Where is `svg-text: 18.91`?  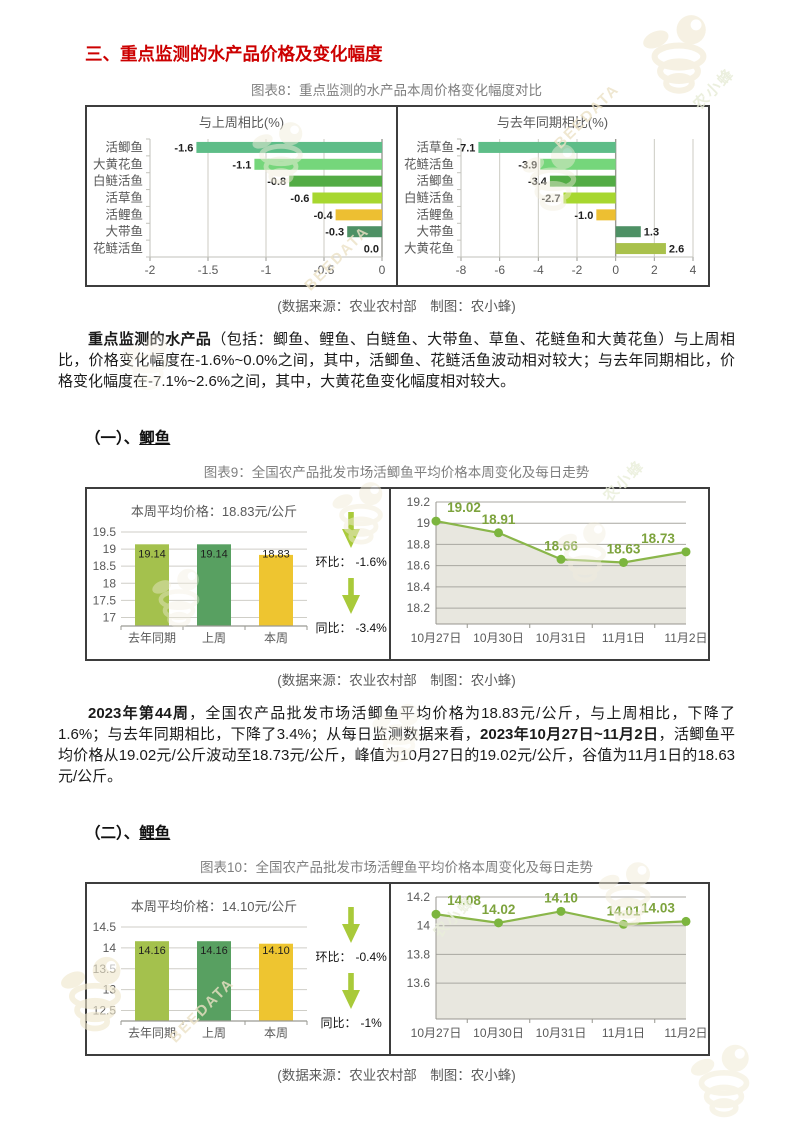 svg-text: 18.91 is located at coordinates (498, 519).